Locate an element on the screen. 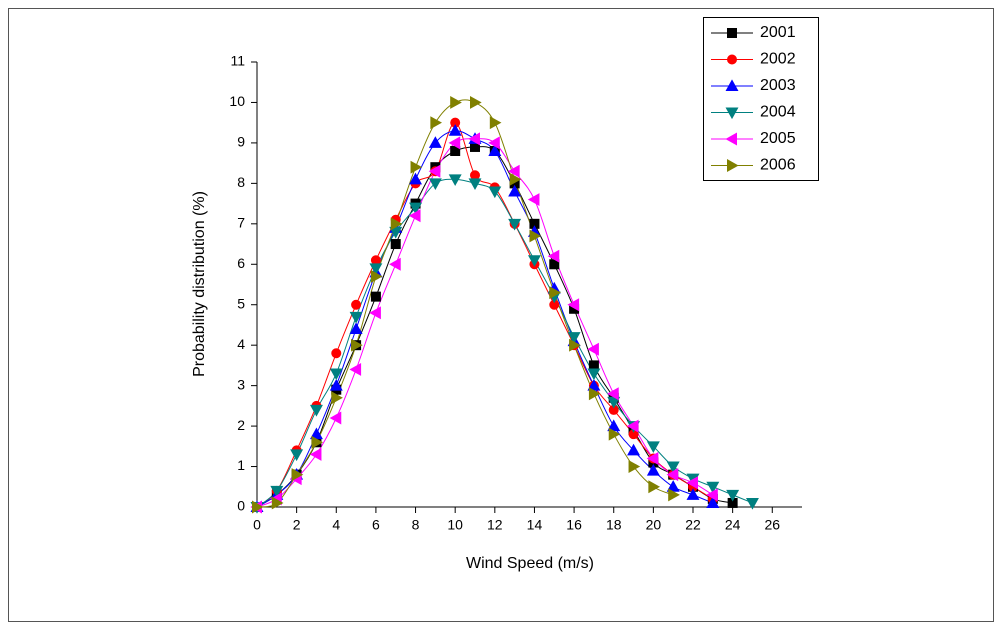  legend-box is located at coordinates (761, 99).